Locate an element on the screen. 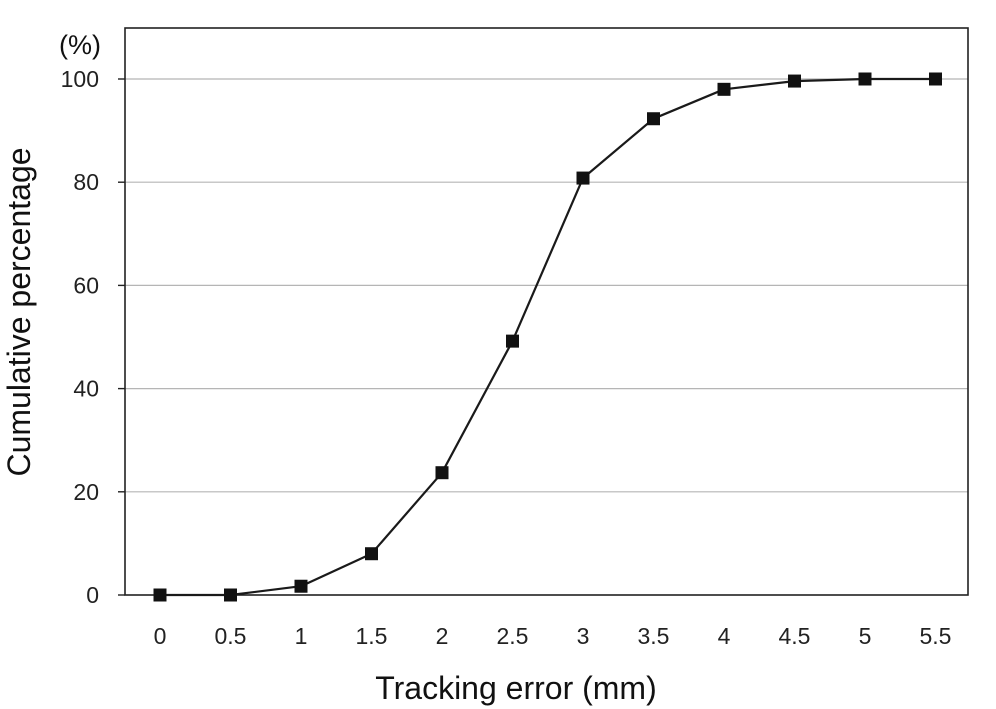  x-tick-label: 0.5 is located at coordinates (231, 636).